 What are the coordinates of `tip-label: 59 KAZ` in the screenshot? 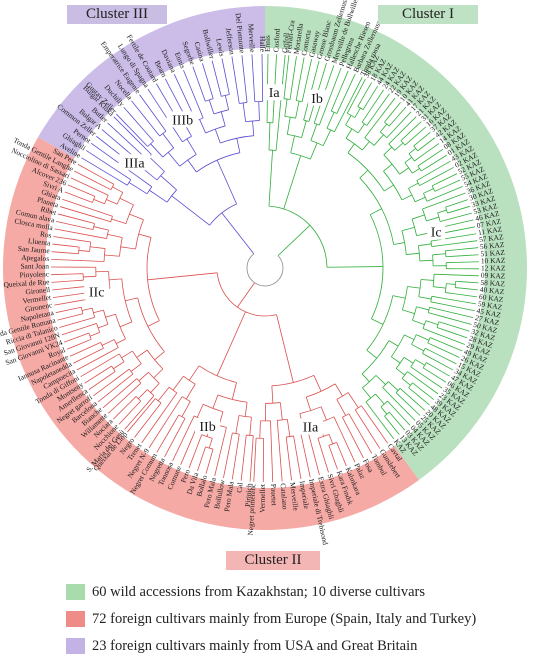 It's located at (490, 305).